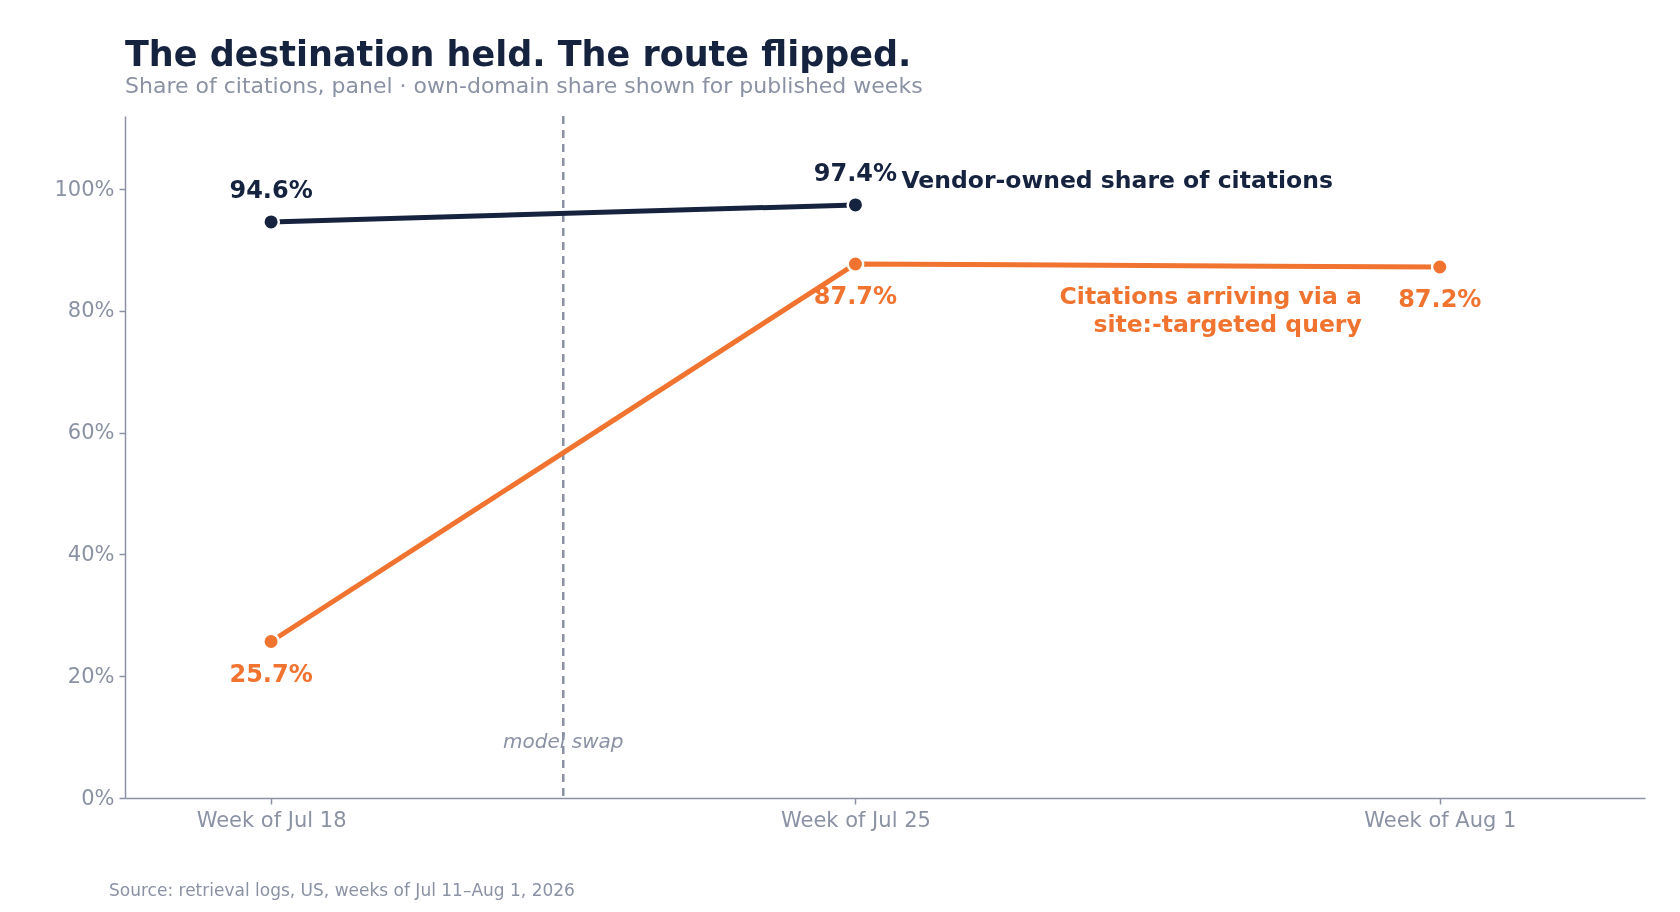 The height and width of the screenshot is (912, 1680). What do you see at coordinates (271, 819) in the screenshot?
I see `x-tick-label: Week of Jul 18` at bounding box center [271, 819].